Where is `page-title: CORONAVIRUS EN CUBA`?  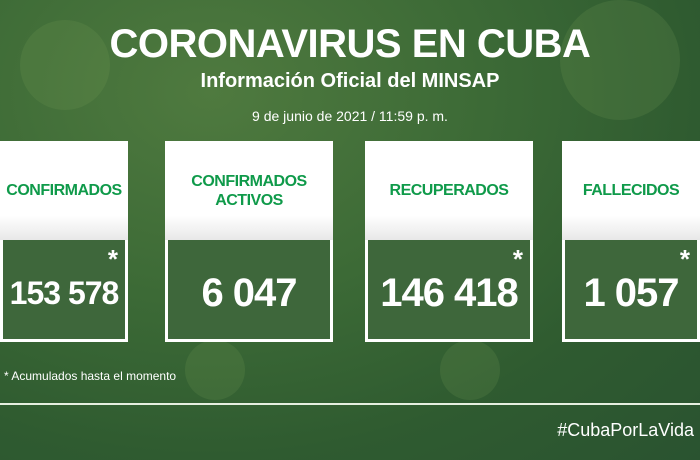
page-title: CORONAVIRUS EN CUBA is located at coordinates (350, 44).